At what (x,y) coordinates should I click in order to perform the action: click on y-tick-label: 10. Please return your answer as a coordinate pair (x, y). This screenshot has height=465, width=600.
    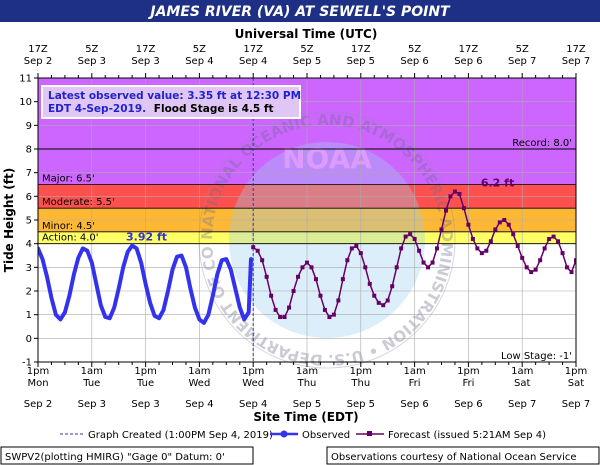
    Looking at the image, I should click on (25, 102).